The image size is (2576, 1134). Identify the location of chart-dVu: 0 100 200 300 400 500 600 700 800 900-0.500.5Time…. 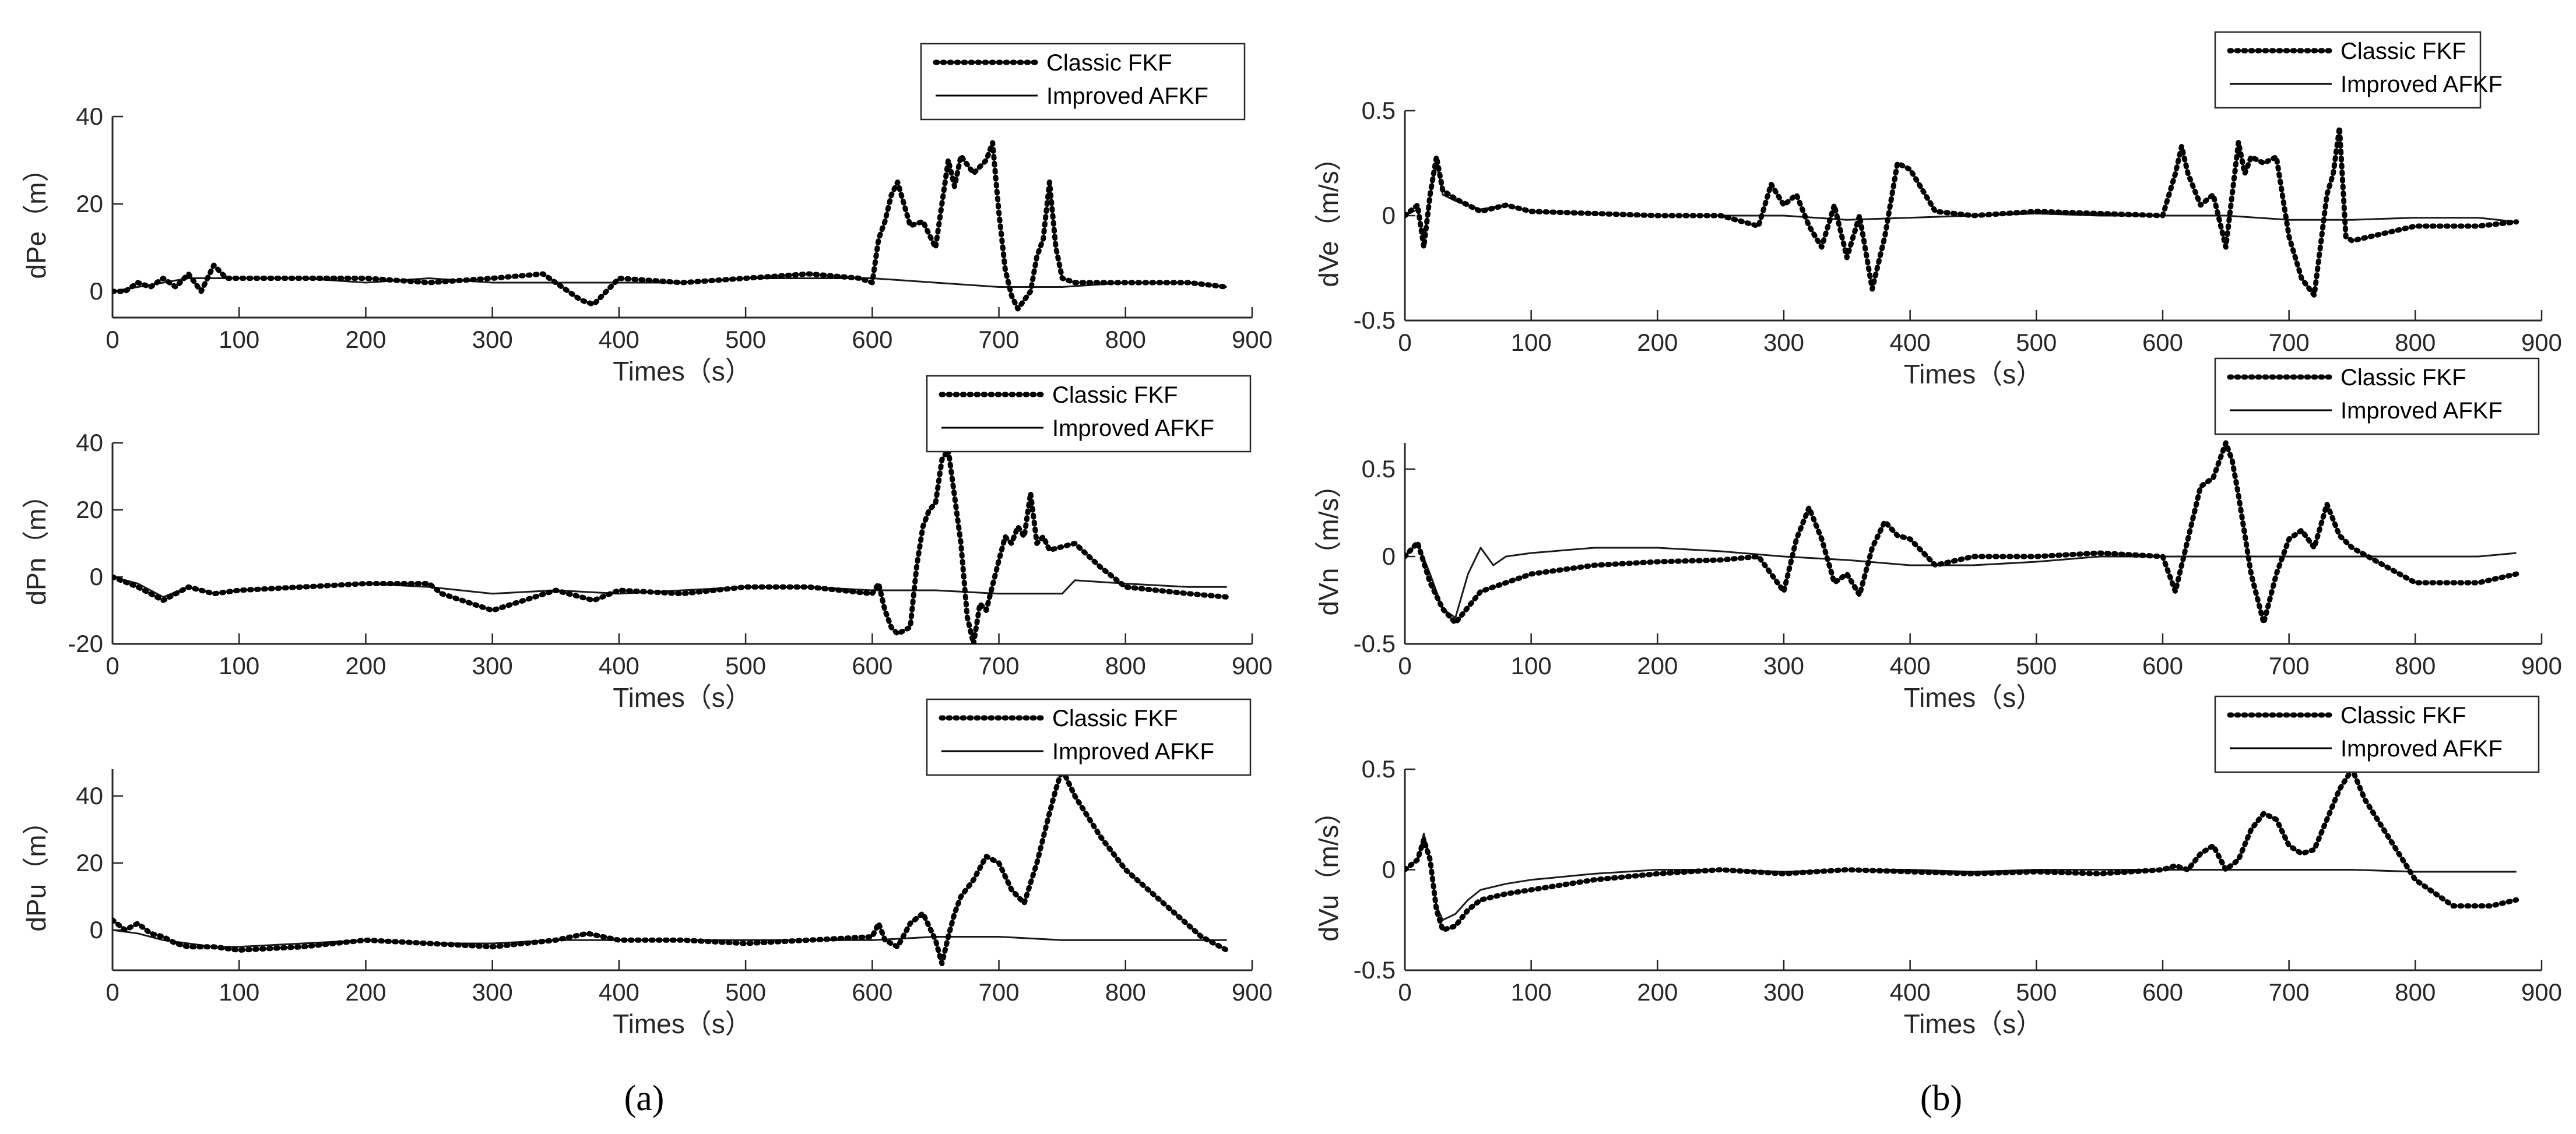
(1937, 867).